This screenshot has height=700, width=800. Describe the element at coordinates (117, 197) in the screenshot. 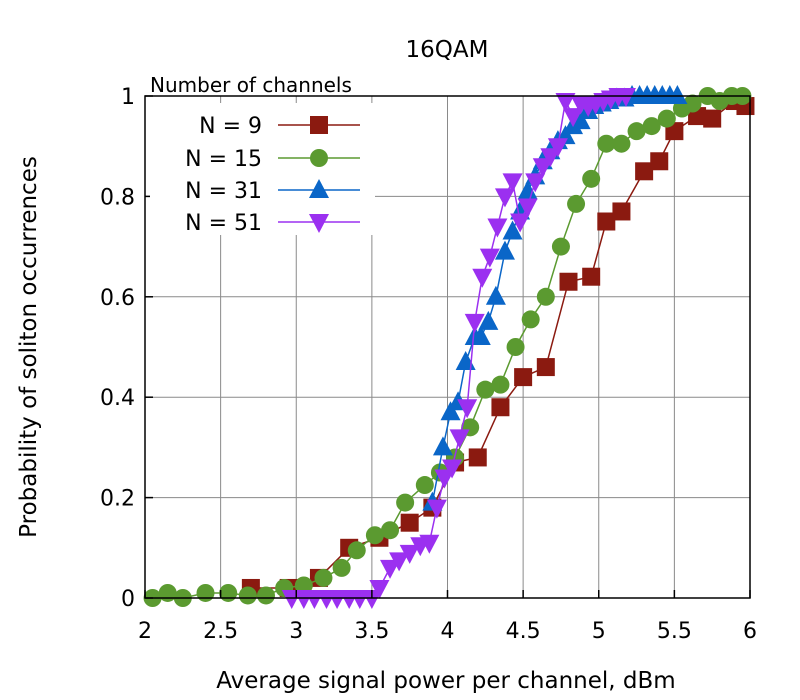

I see `y-tick-label: 0.8` at that location.